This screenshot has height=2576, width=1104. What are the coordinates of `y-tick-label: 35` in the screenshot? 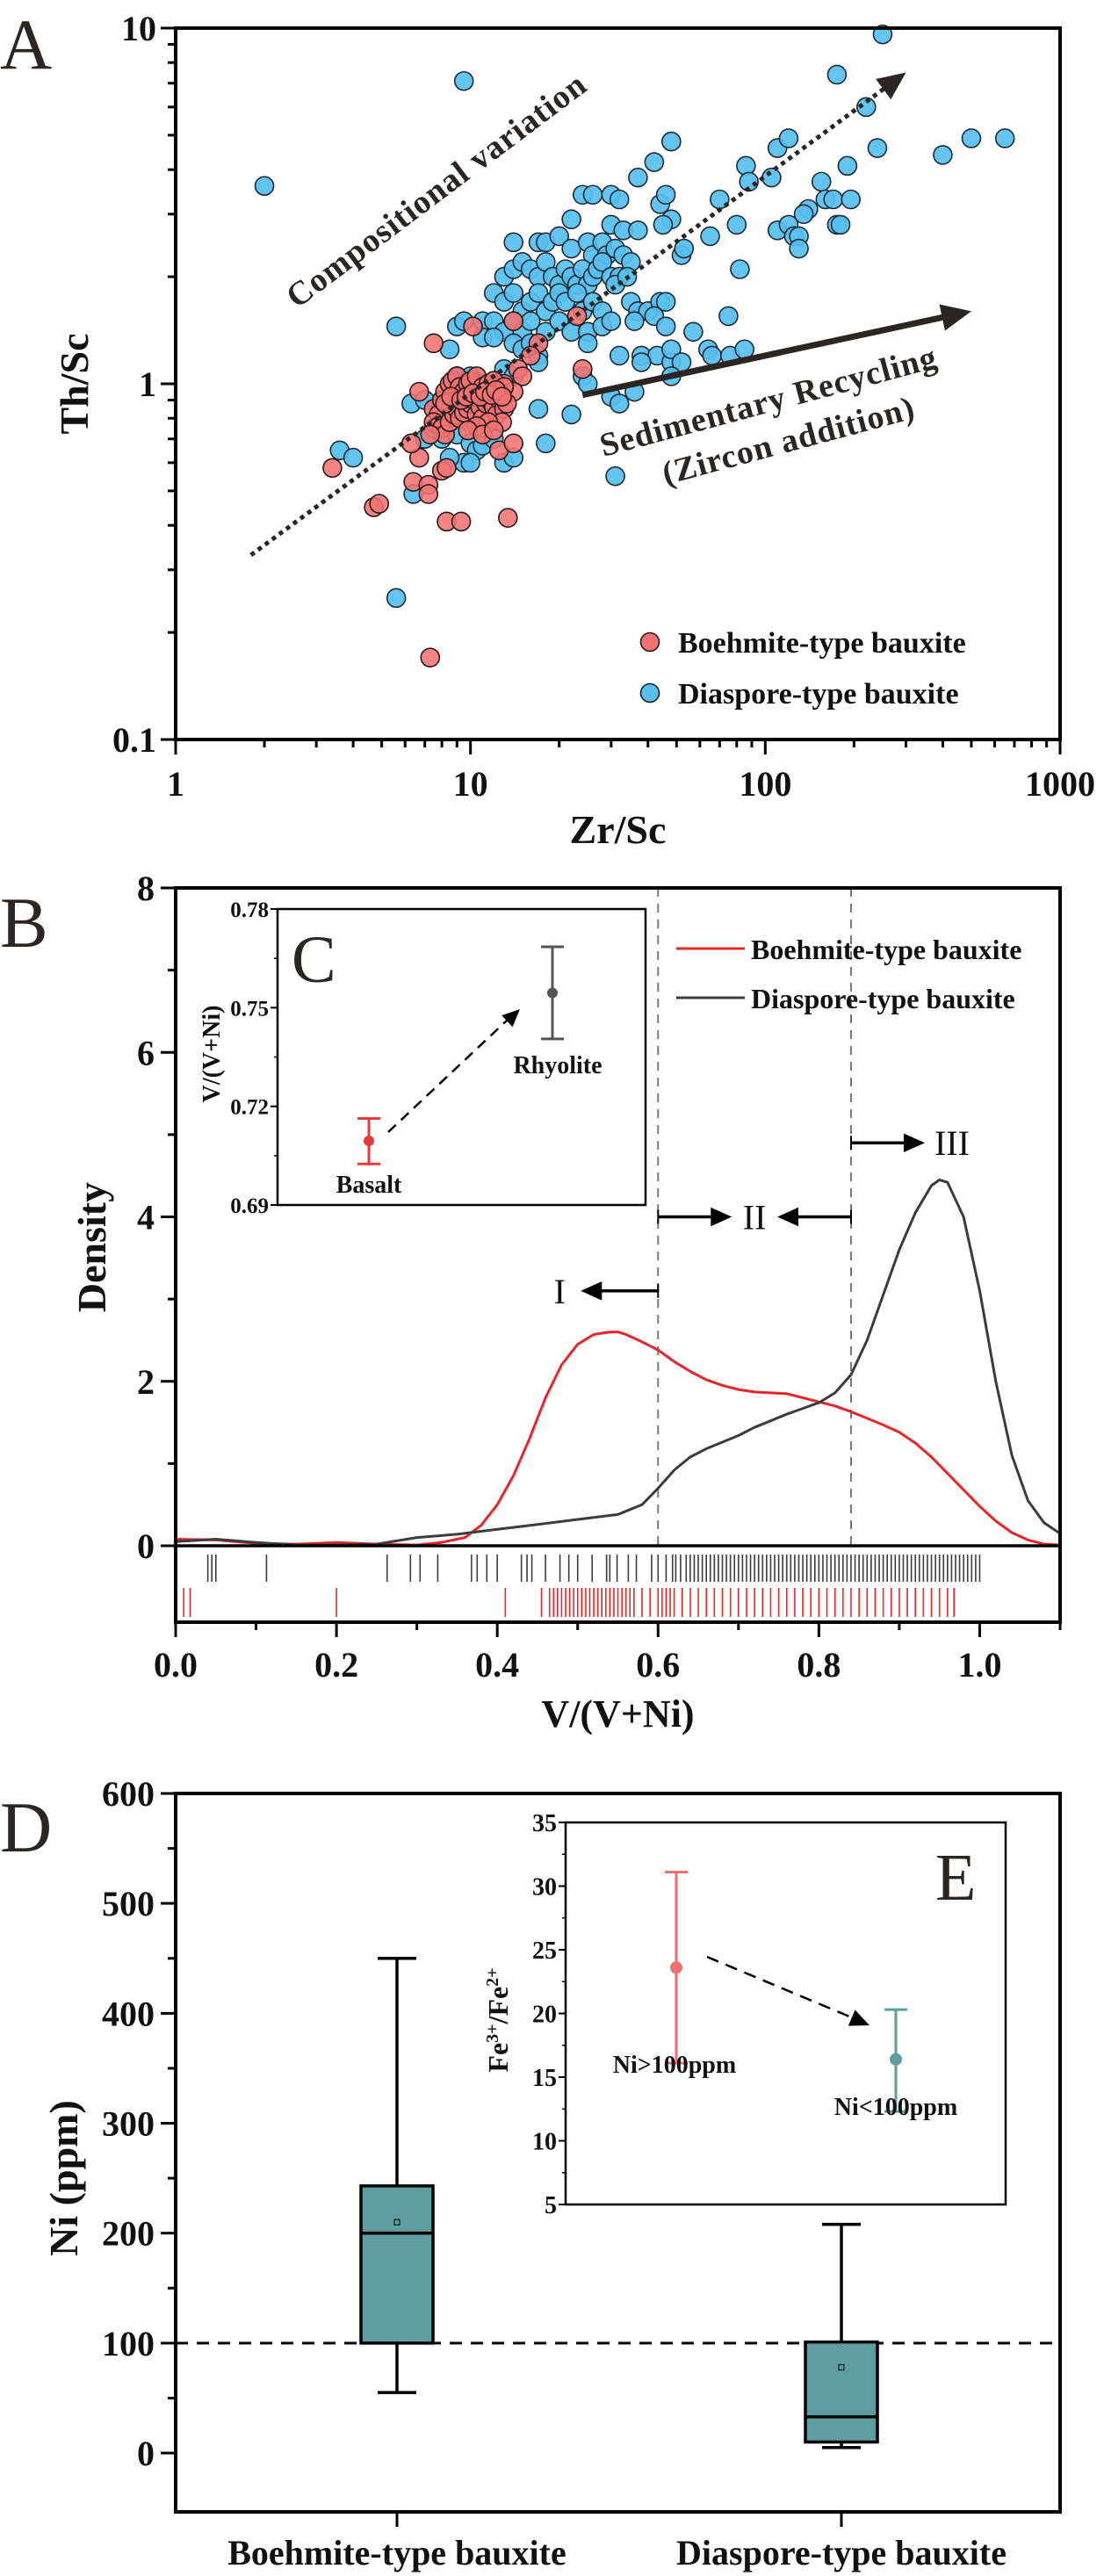 It's located at (544, 1823).